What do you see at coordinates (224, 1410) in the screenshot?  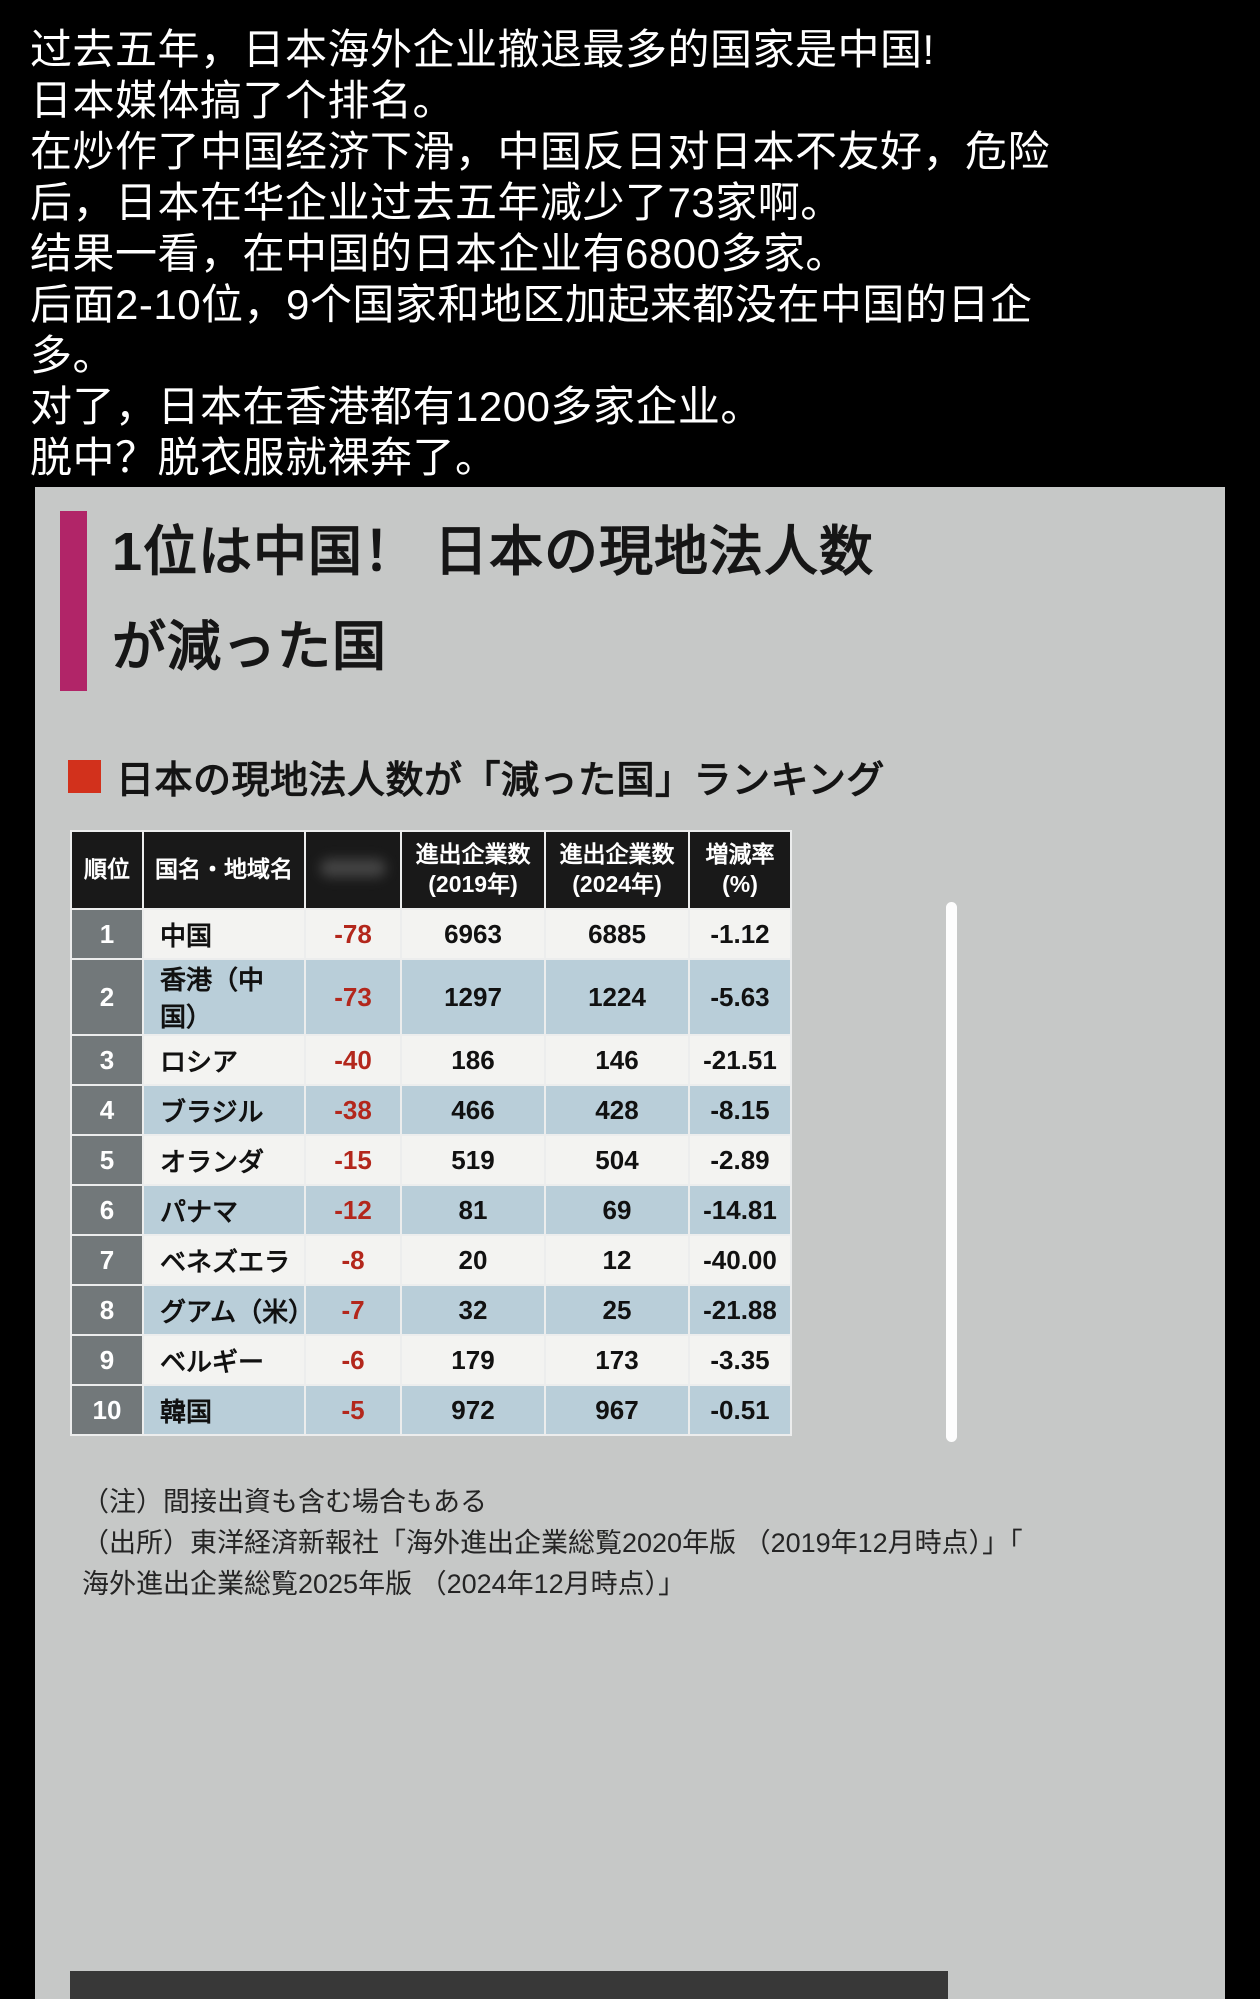 I see `country-cell: 韓国` at bounding box center [224, 1410].